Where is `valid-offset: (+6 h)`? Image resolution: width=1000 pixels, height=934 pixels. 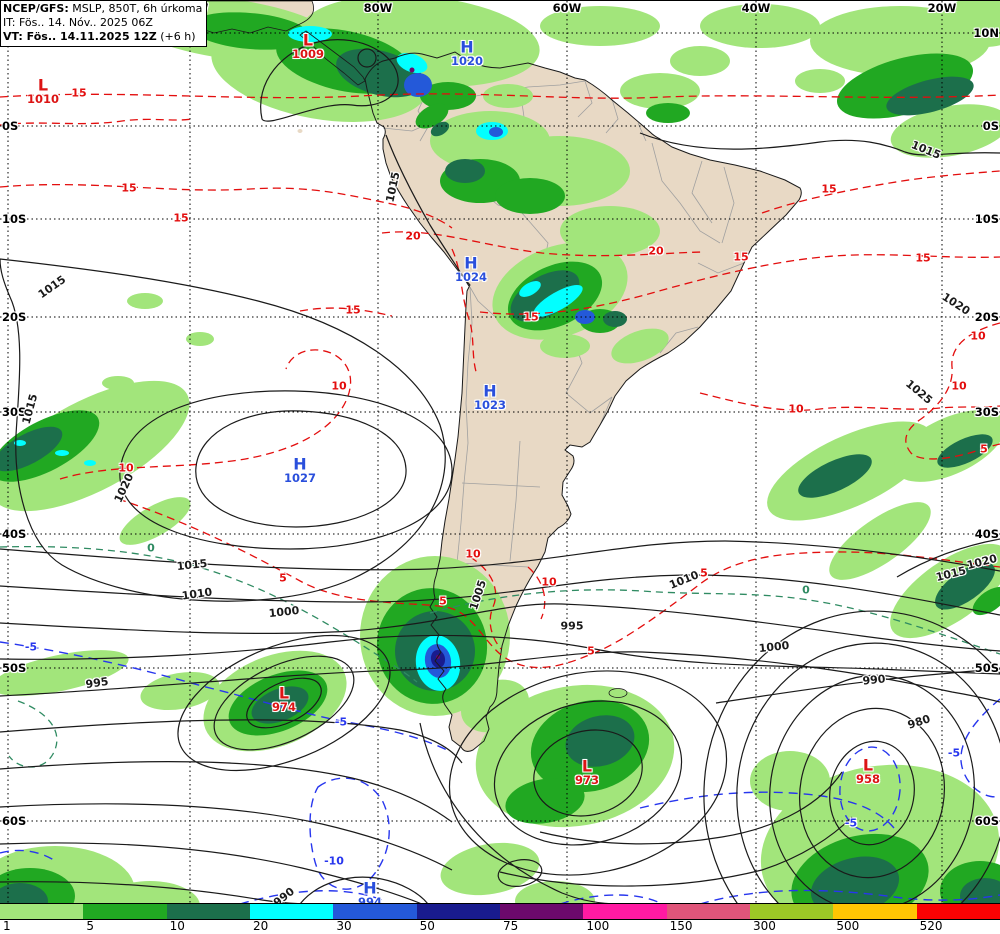 valid-offset: (+6 h) is located at coordinates (176, 36).